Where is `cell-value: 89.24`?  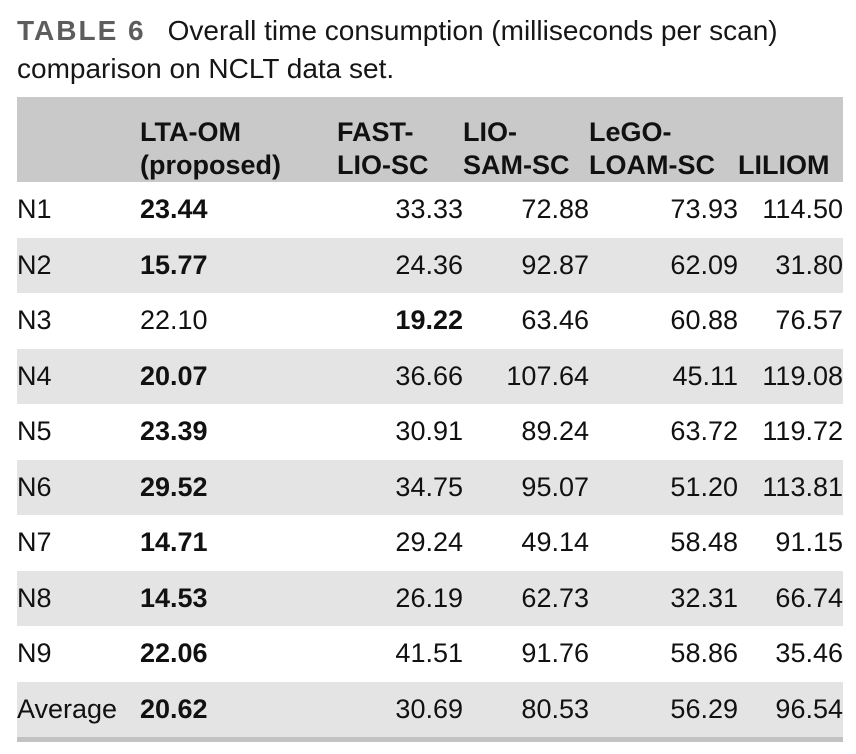
cell-value: 89.24 is located at coordinates (555, 431).